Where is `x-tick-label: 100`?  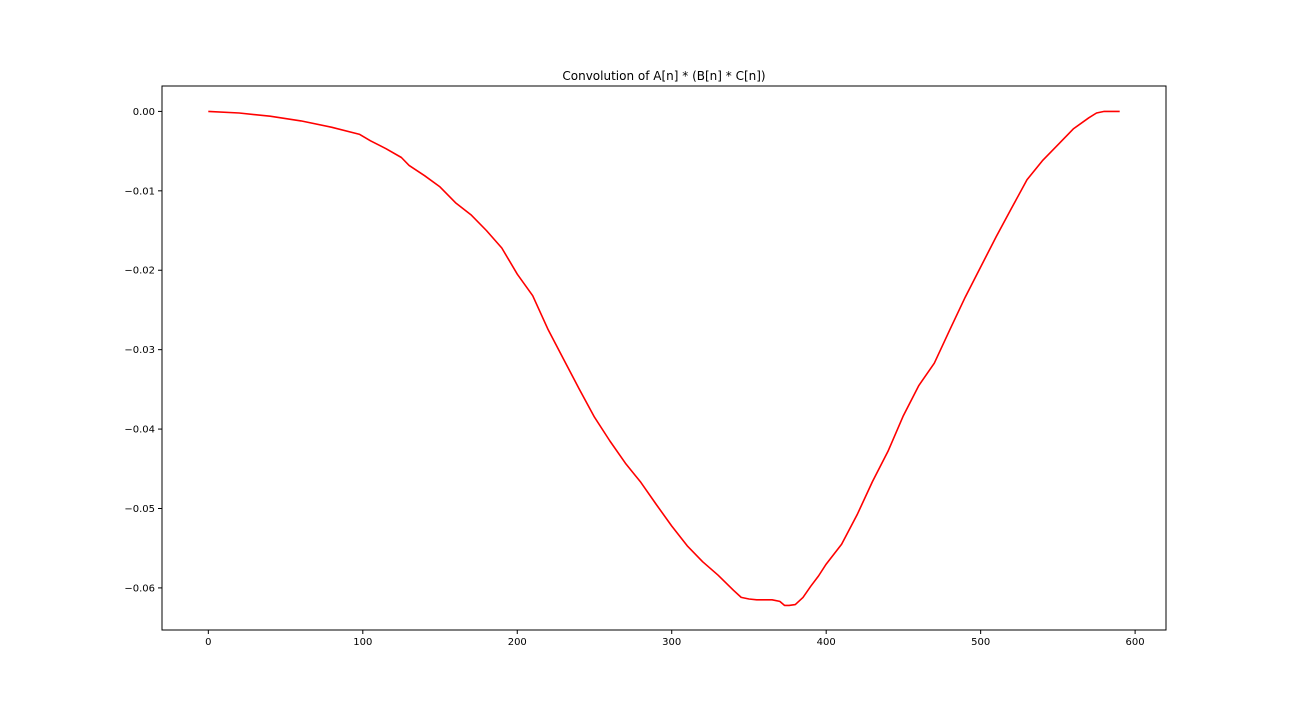
x-tick-label: 100 is located at coordinates (362, 642).